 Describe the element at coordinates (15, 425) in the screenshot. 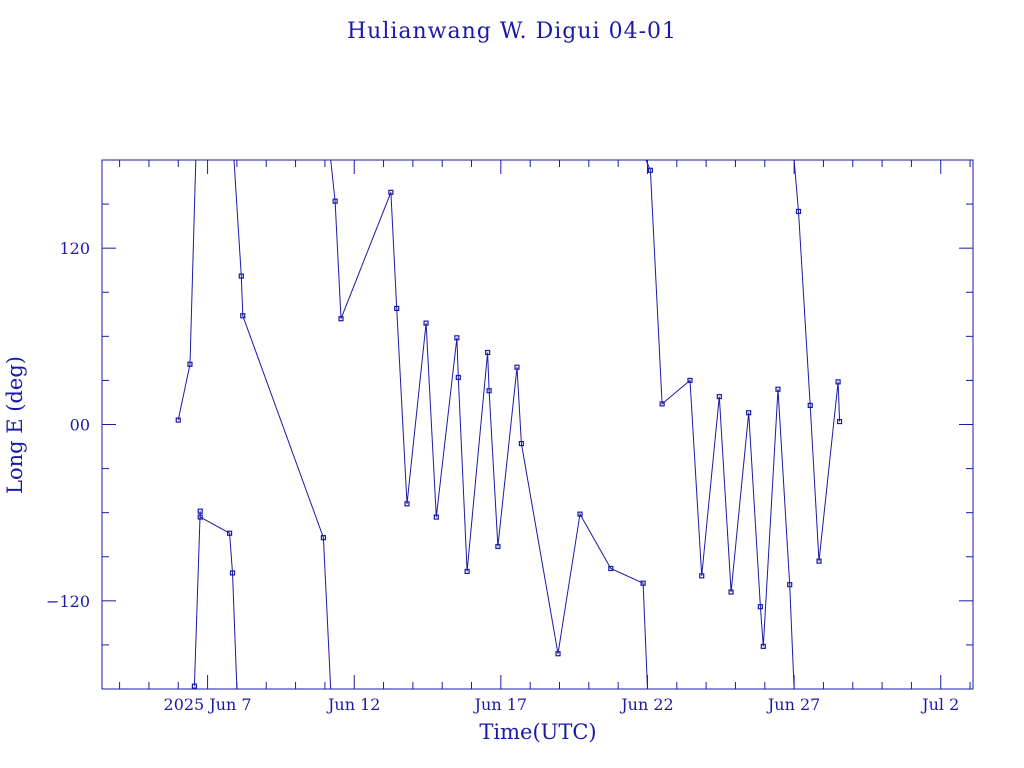

I see `y-axis-label: Long E (deg)` at that location.